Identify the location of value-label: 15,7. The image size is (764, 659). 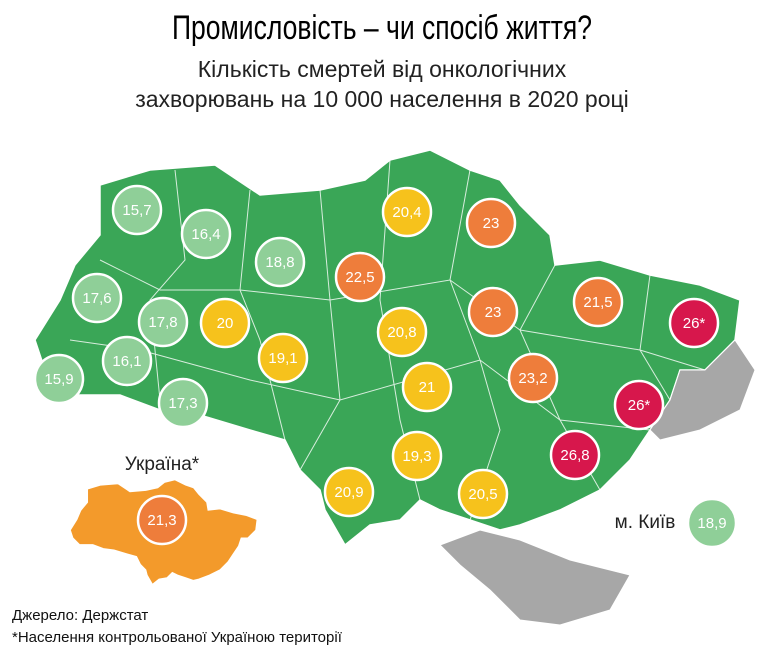
(136, 210).